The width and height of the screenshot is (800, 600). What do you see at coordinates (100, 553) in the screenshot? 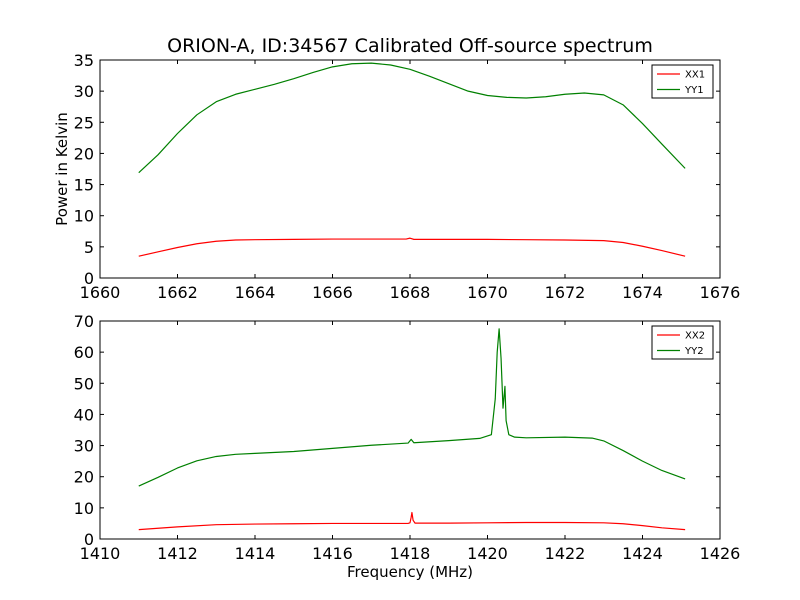
I see `panel2-x-tick-label: 1410` at bounding box center [100, 553].